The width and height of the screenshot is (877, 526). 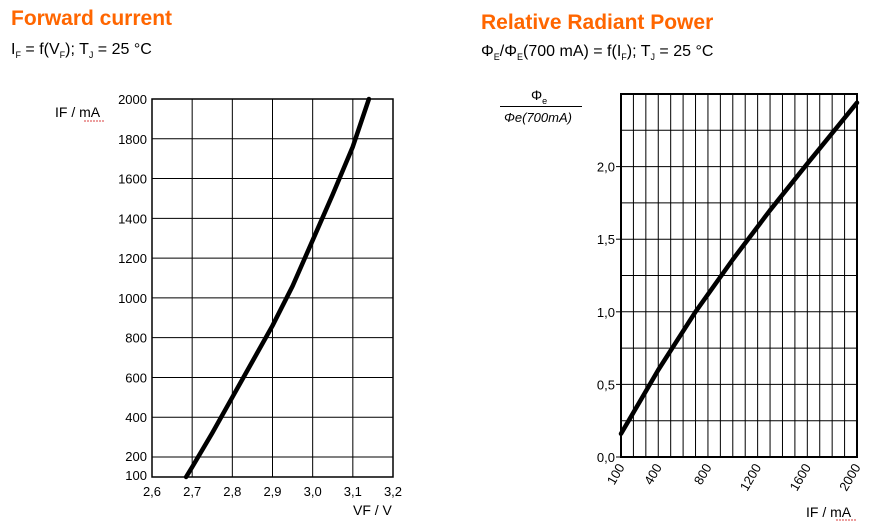 I want to click on left-y-tick-label: 2000, so click(x=132, y=99).